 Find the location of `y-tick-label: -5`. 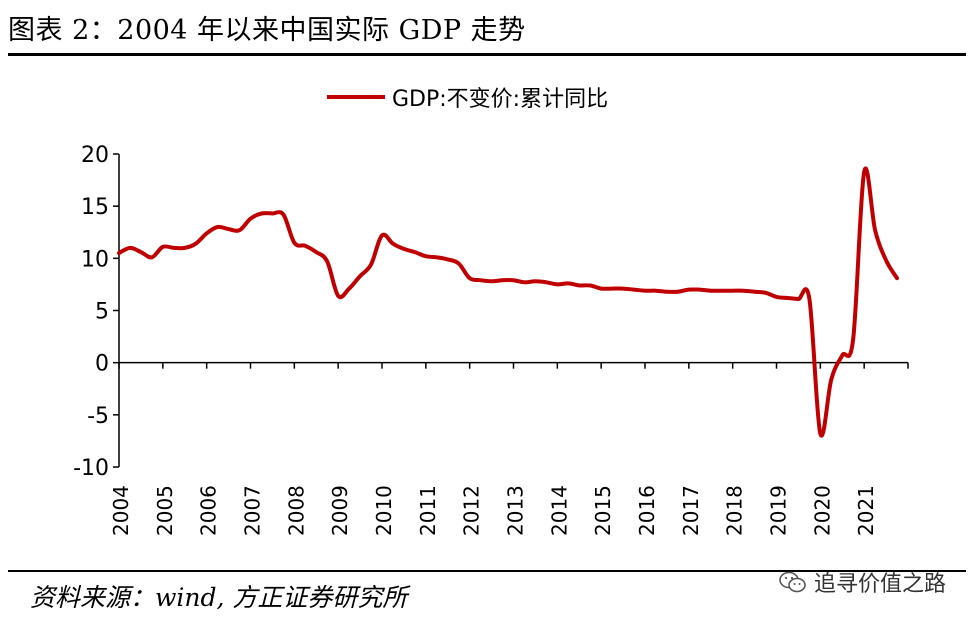

y-tick-label: -5 is located at coordinates (98, 416).